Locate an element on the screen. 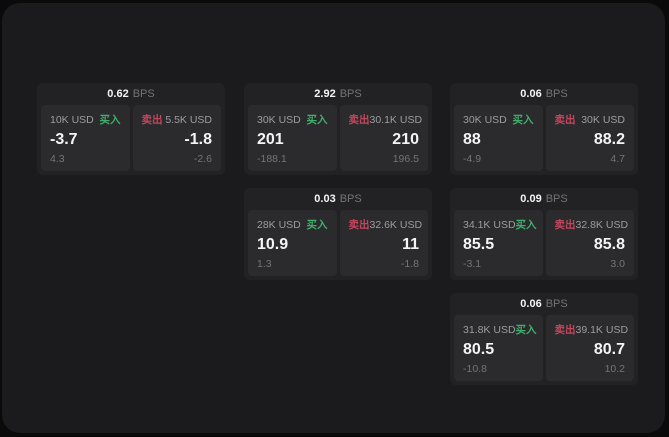 The width and height of the screenshot is (669, 437). card-header: 0.62 BPS is located at coordinates (131, 94).